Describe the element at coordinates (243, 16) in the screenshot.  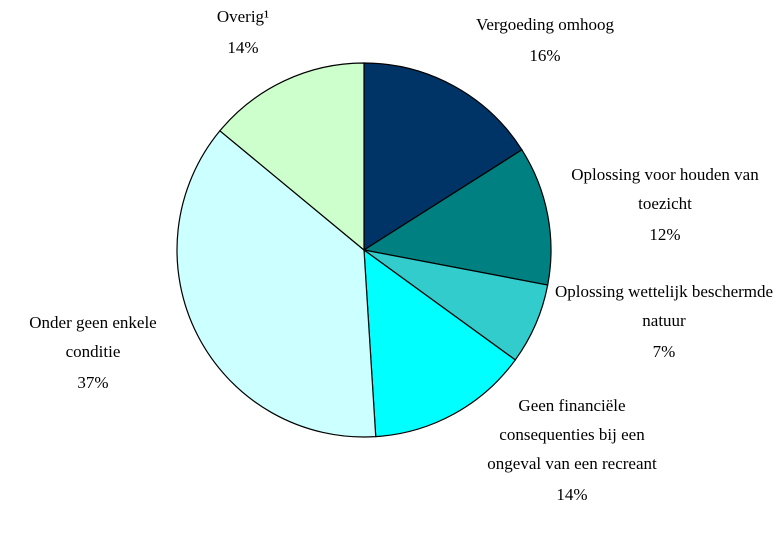
I see `slice-label: Overig¹` at that location.